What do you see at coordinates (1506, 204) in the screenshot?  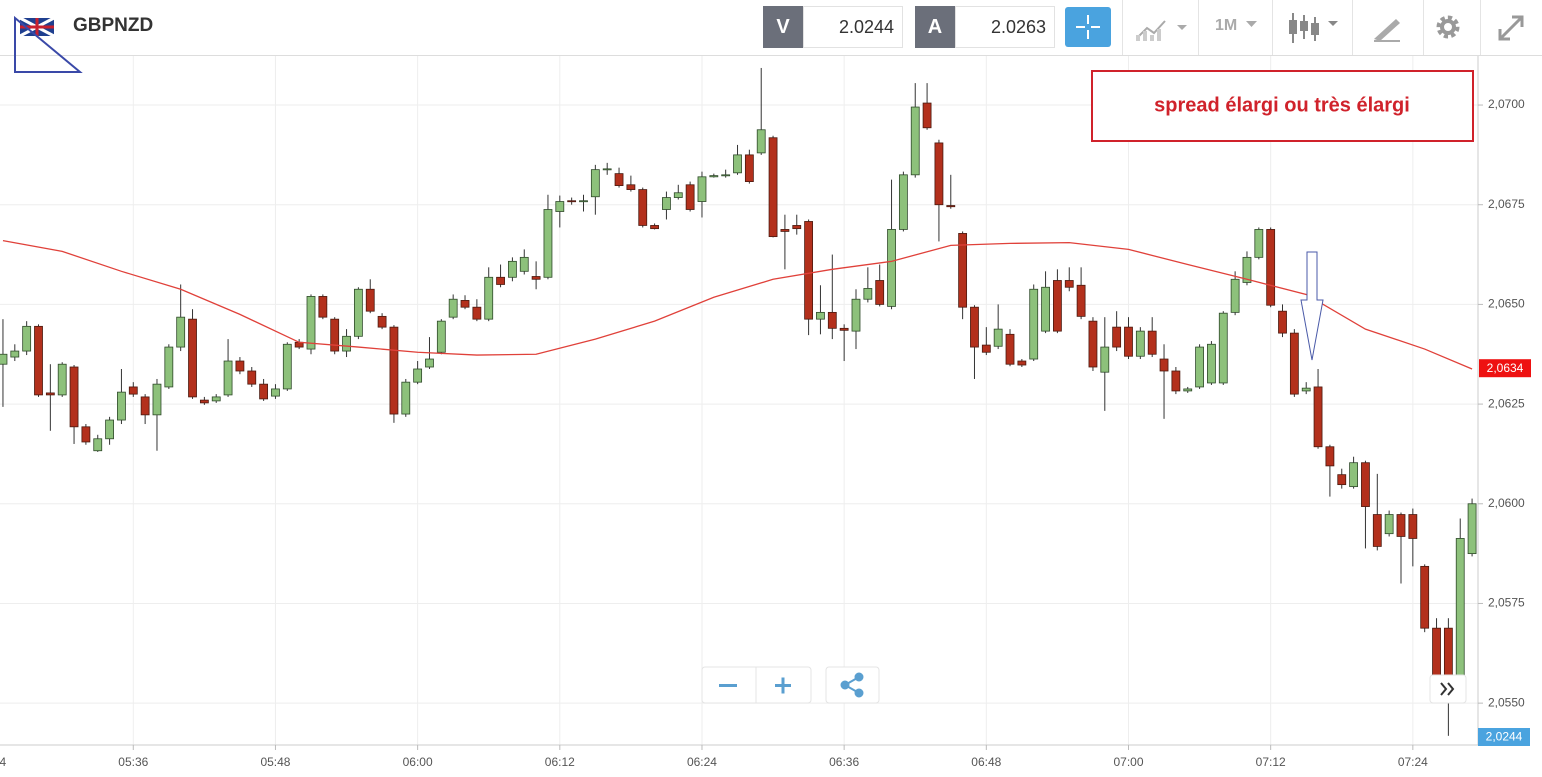 I see `y-tick-label: 2,0675` at bounding box center [1506, 204].